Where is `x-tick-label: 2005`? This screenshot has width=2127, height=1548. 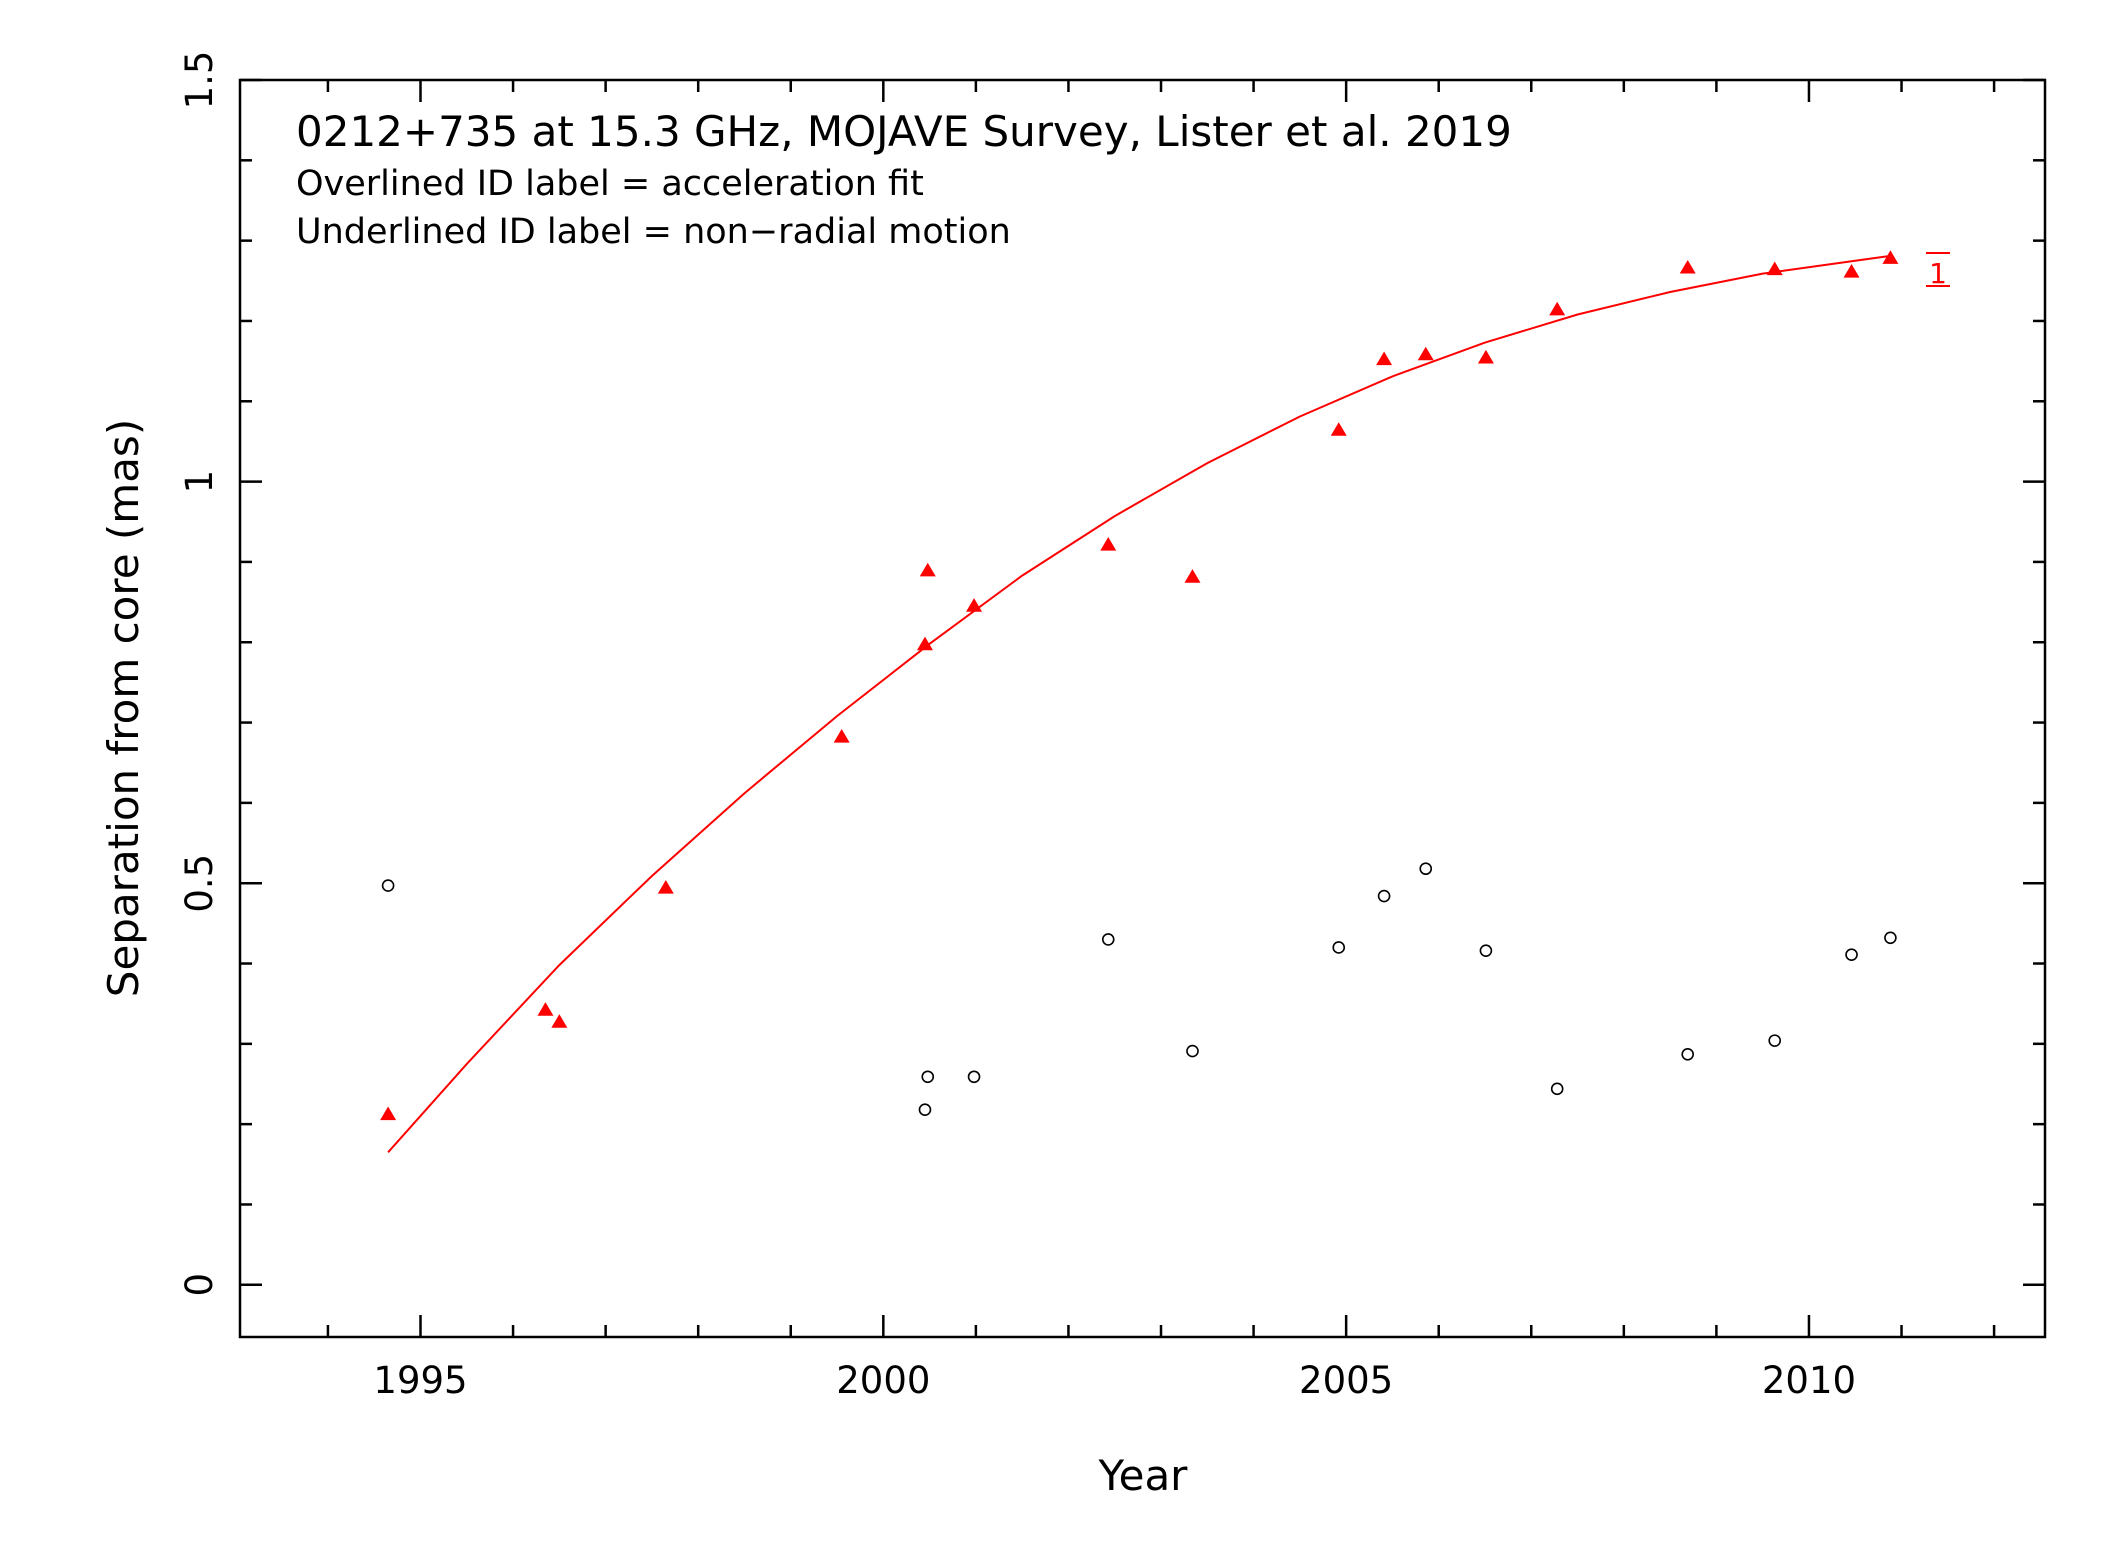
x-tick-label: 2005 is located at coordinates (1346, 1380).